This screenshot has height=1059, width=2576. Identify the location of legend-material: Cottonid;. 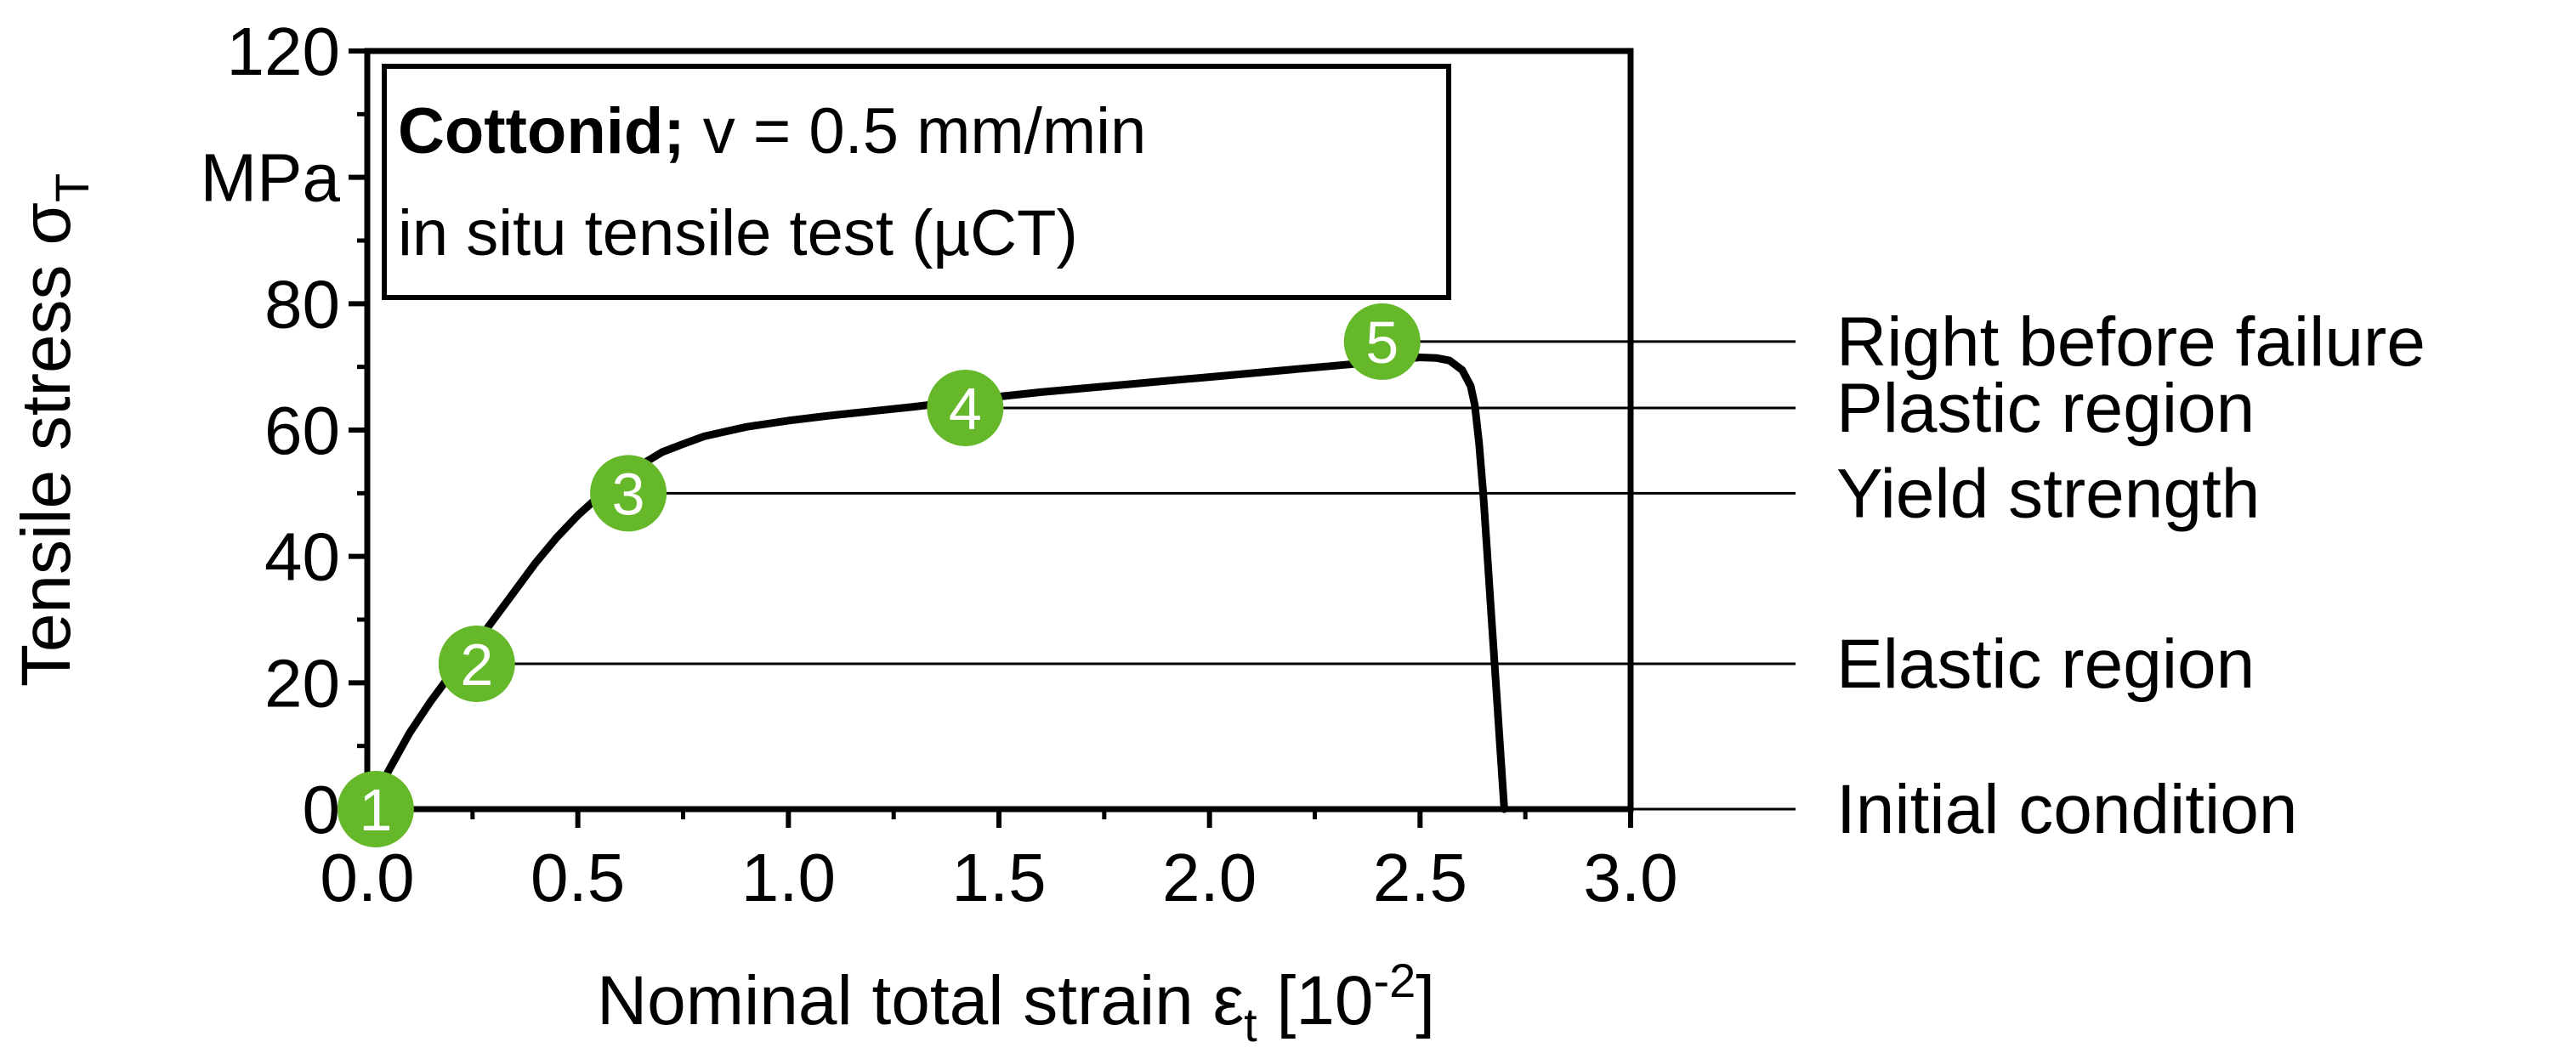
(542, 131).